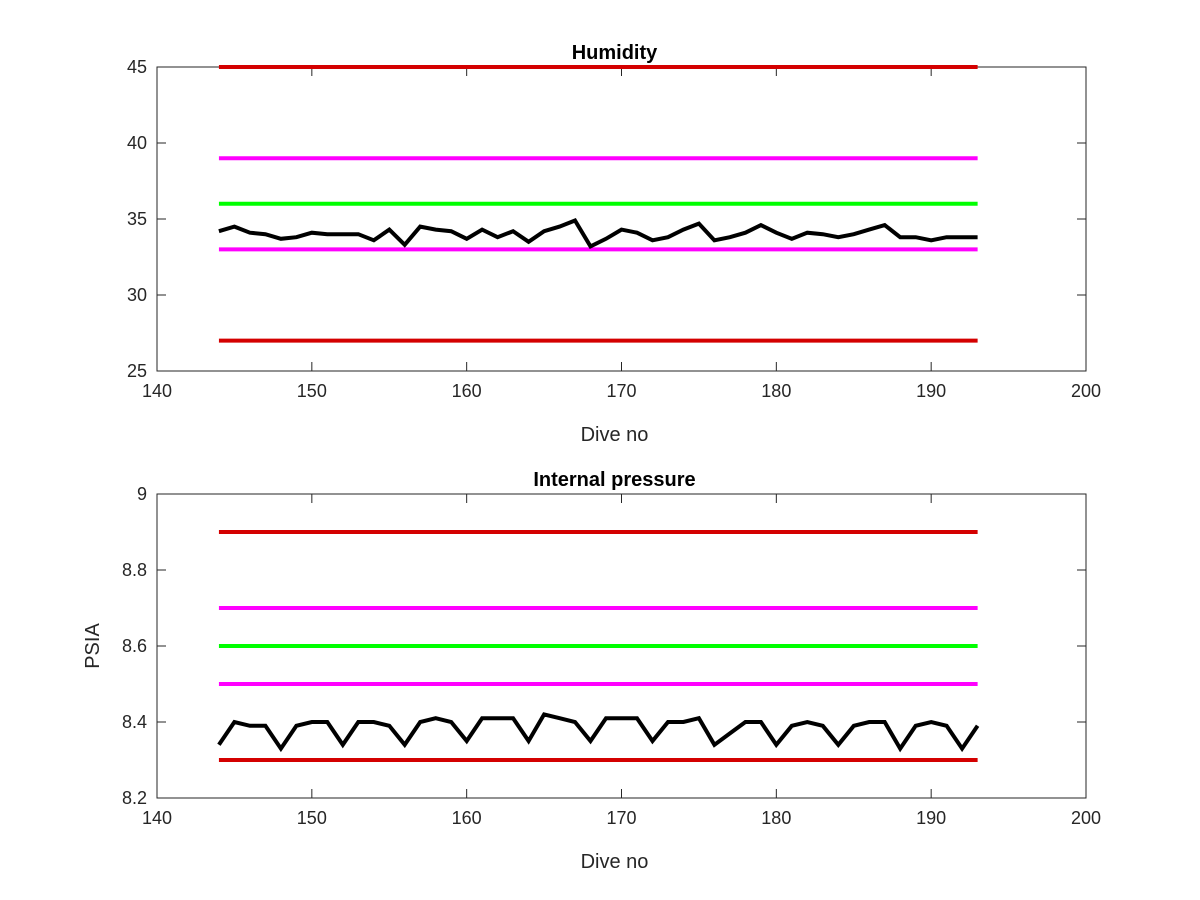  Describe the element at coordinates (134, 646) in the screenshot. I see `y-tick-label: 8.6` at that location.